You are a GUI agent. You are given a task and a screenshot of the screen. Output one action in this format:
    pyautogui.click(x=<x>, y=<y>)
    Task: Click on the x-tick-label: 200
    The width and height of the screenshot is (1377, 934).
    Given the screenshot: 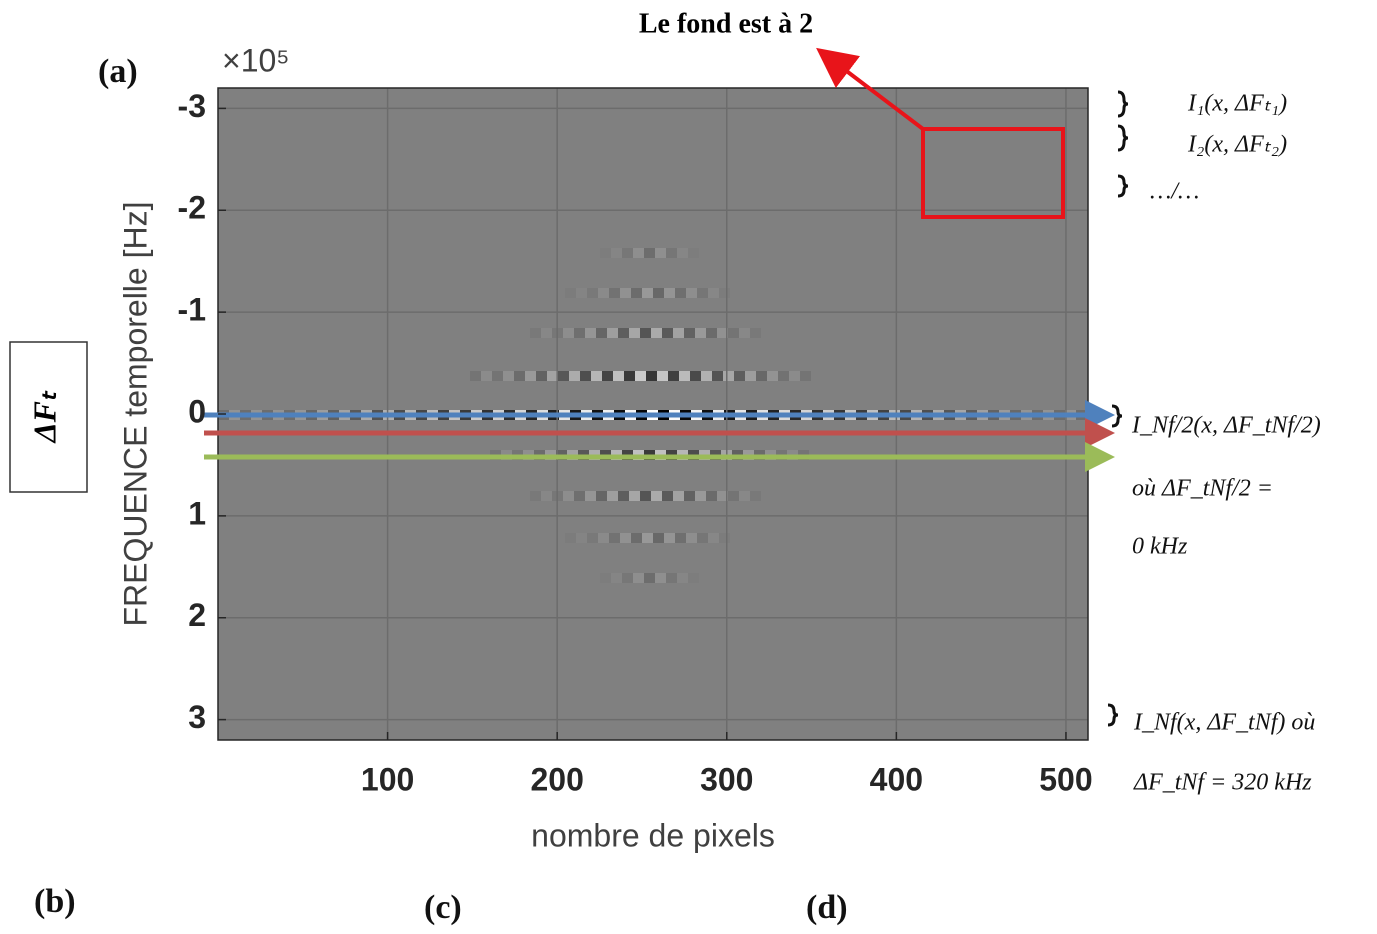 What is the action you would take?
    pyautogui.click(x=556, y=779)
    